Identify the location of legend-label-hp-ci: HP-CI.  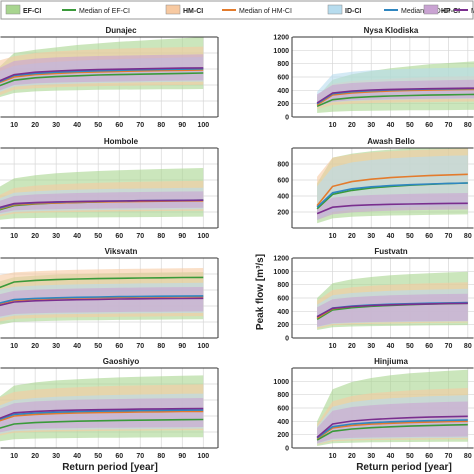
(450, 11).